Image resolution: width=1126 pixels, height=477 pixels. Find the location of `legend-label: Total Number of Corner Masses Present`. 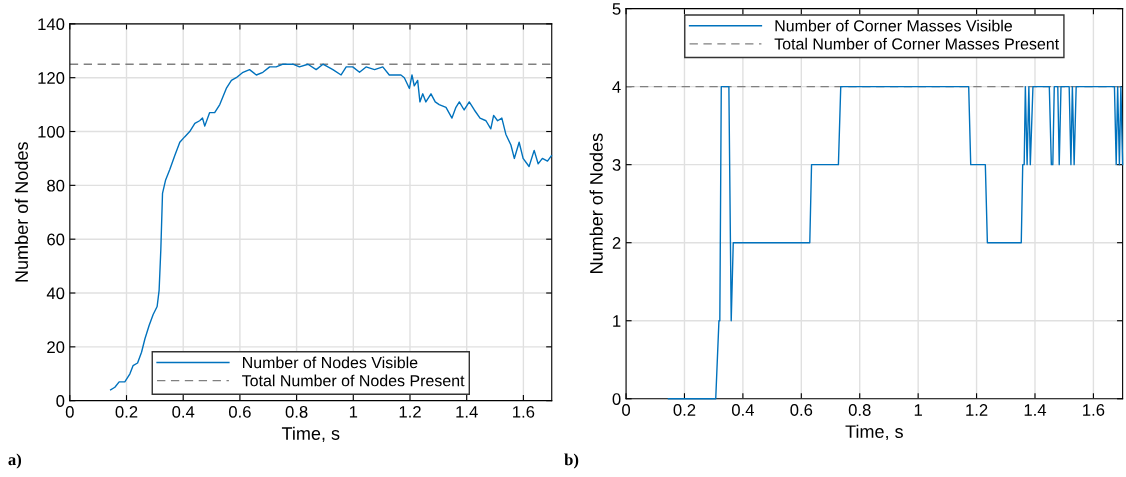

legend-label: Total Number of Corner Masses Present is located at coordinates (917, 43).